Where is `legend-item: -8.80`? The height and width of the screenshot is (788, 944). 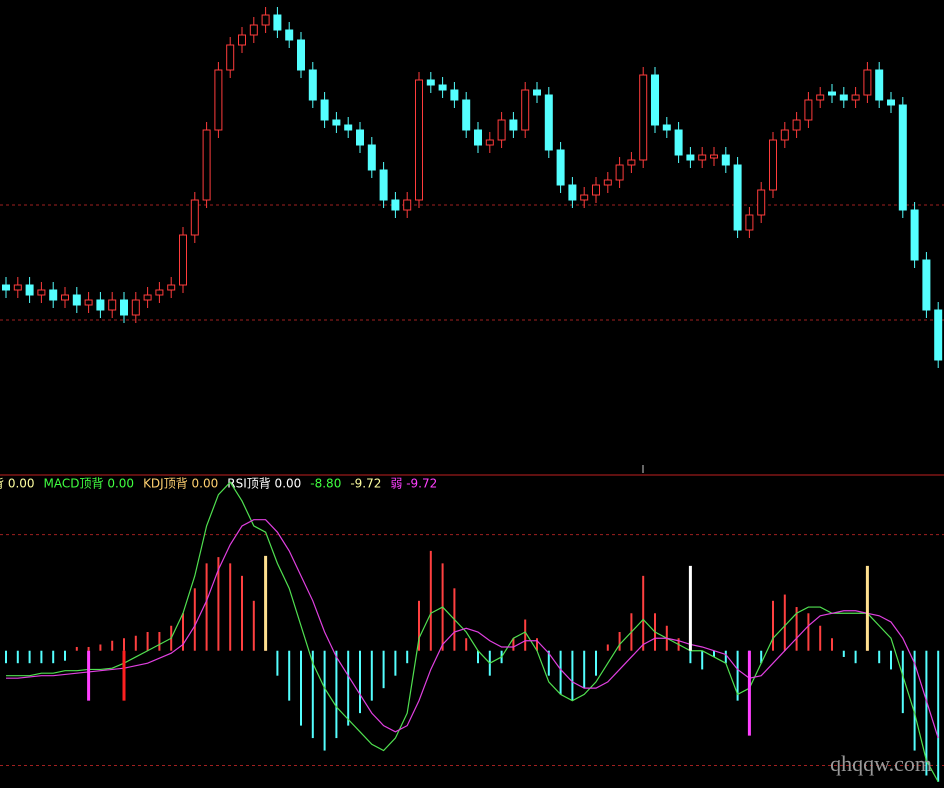
legend-item: -8.80 is located at coordinates (325, 484).